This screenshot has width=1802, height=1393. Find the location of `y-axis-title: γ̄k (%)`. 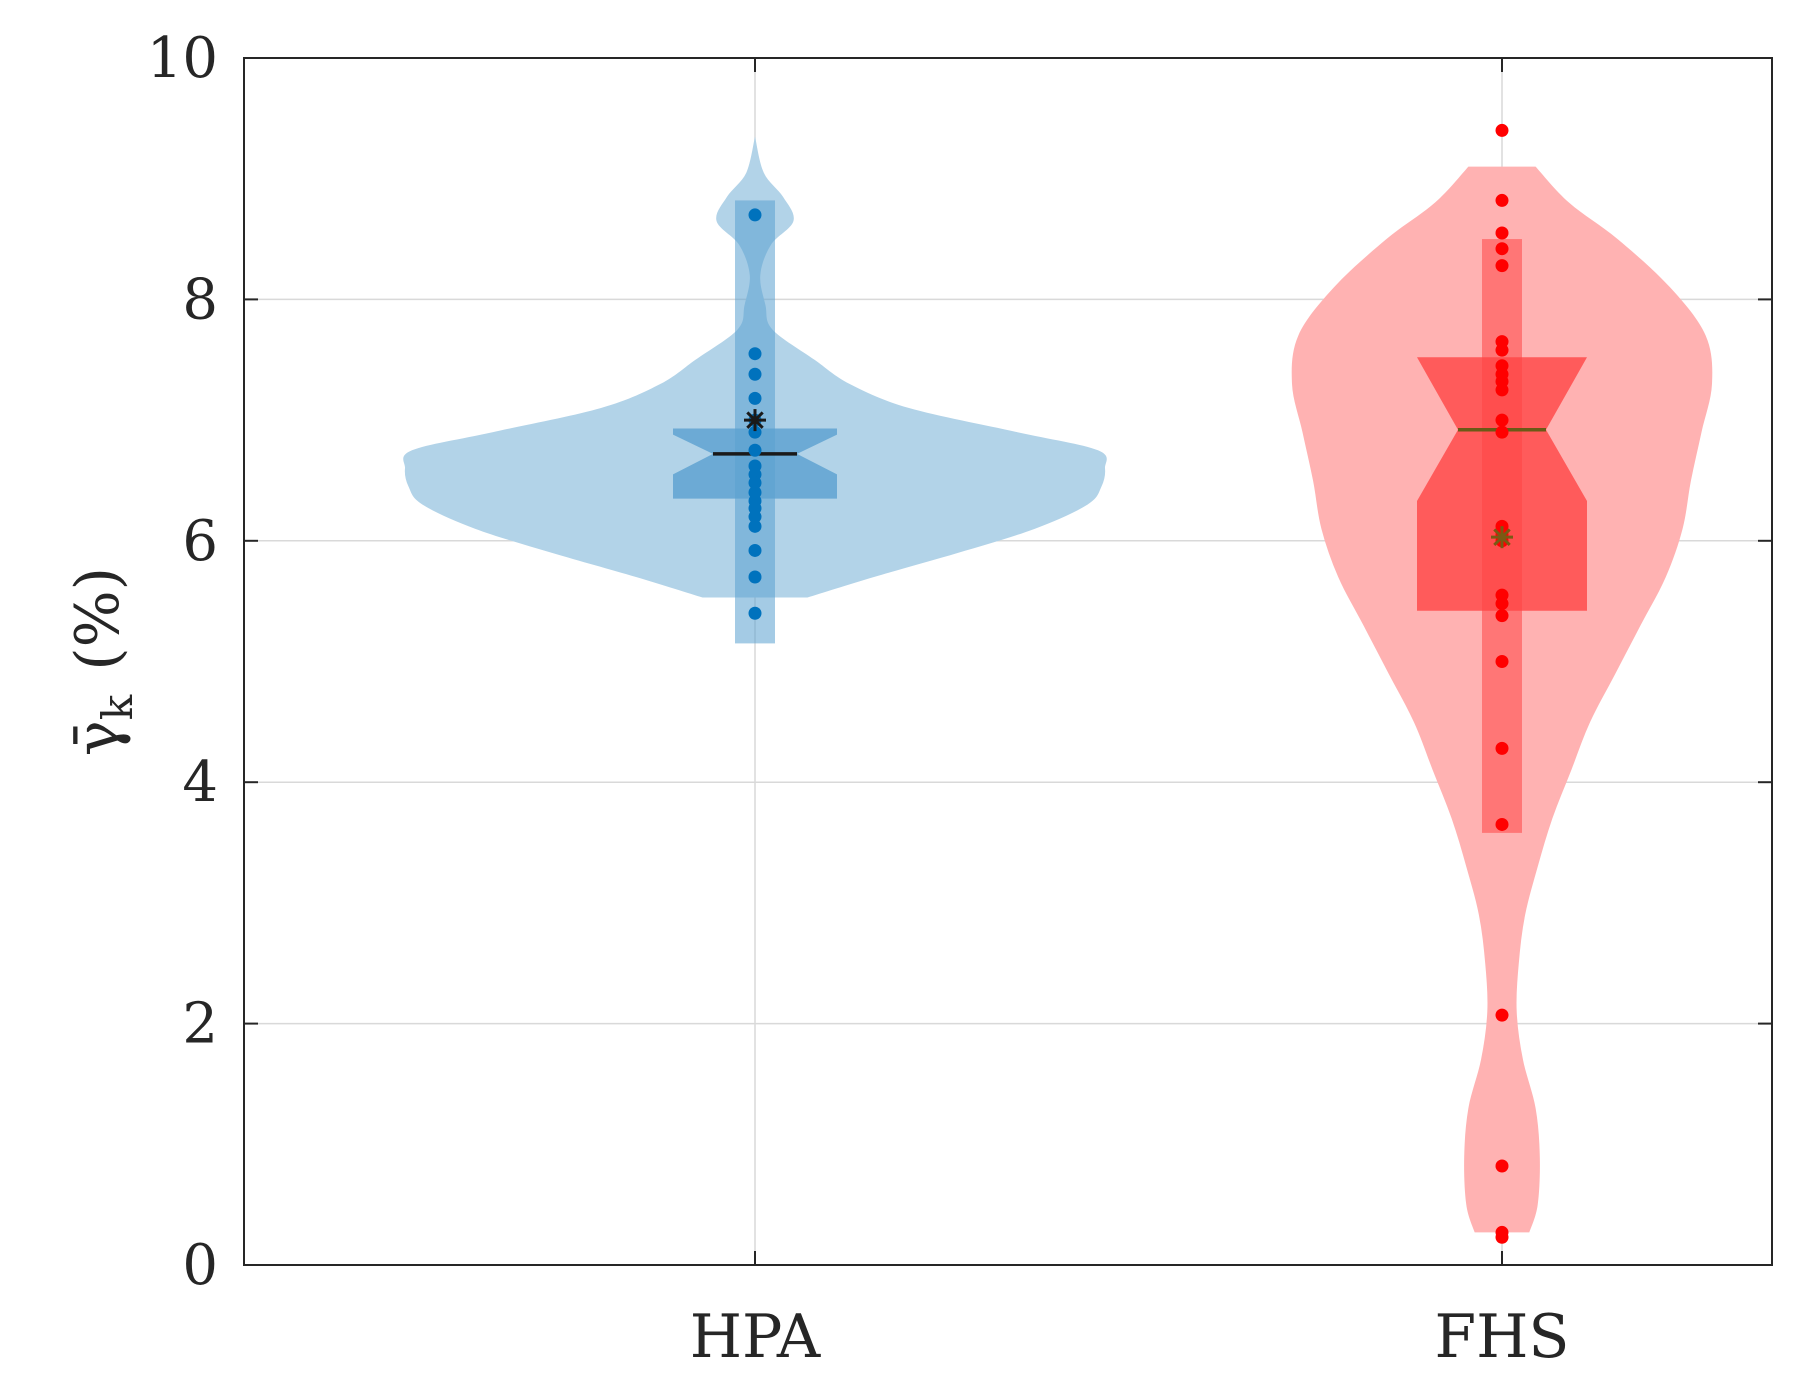

y-axis-title: γ̄k (%) is located at coordinates (102, 661).